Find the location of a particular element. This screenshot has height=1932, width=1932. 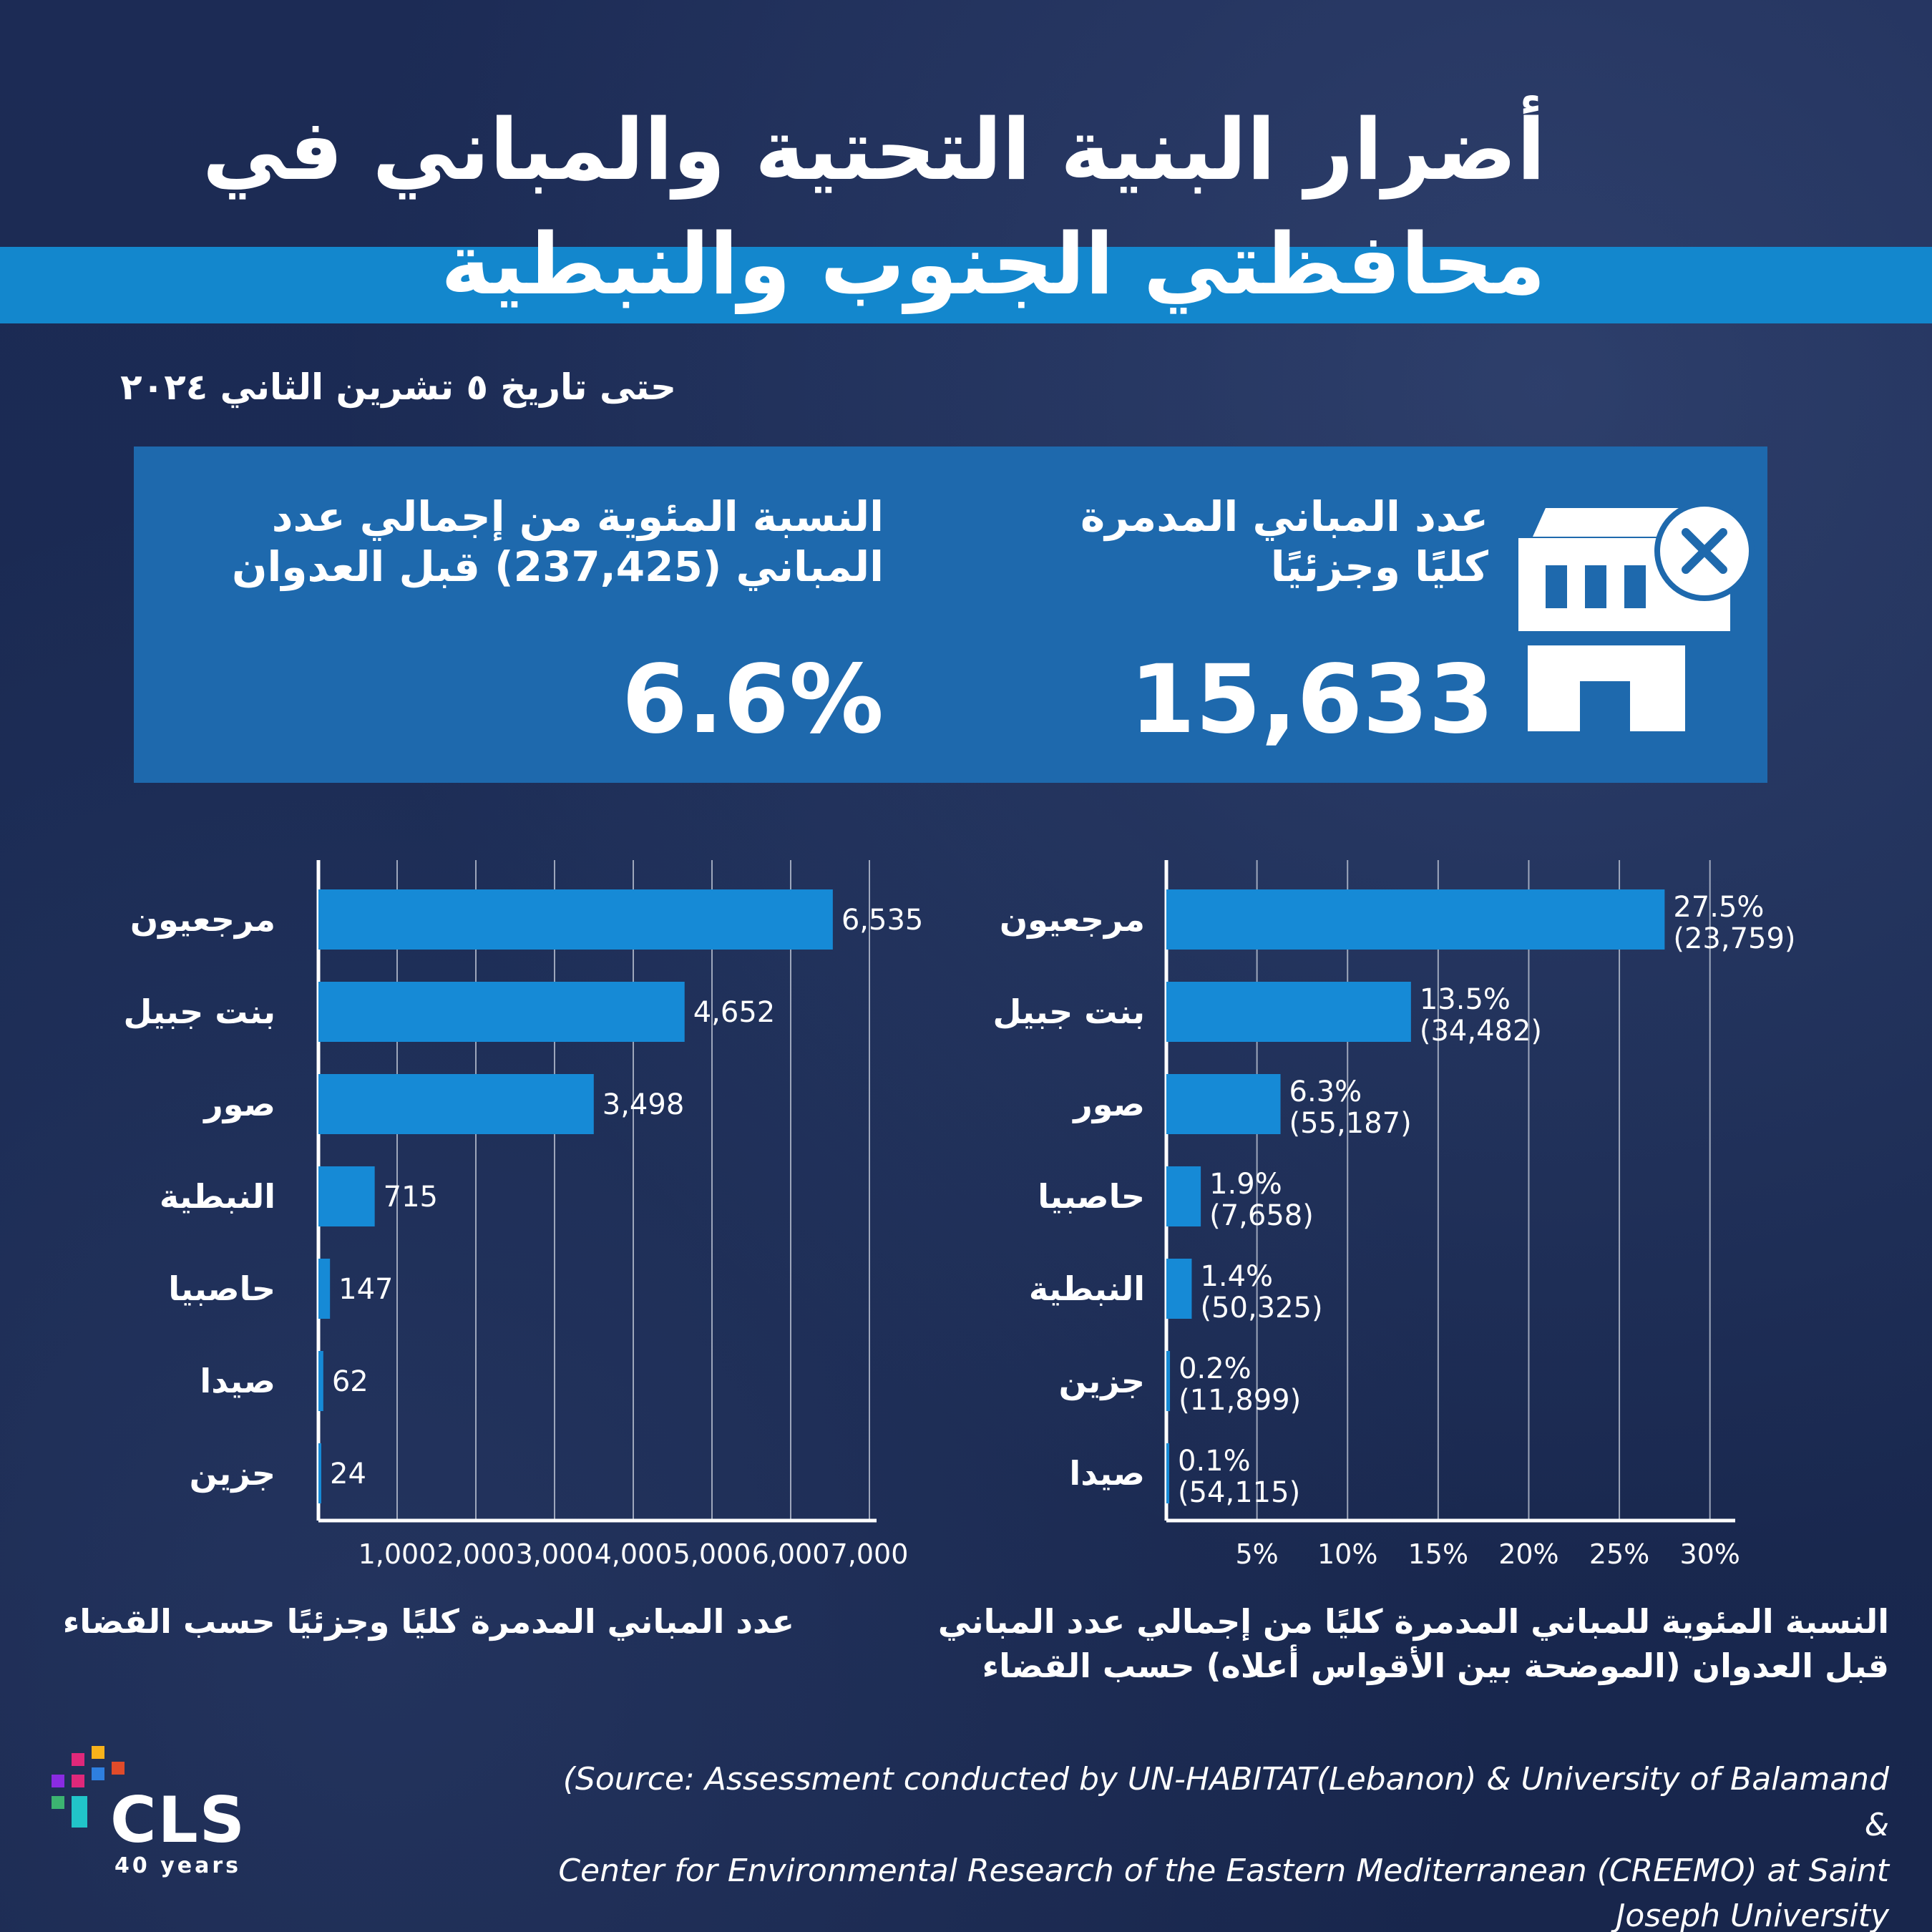

data-label: 4,652 is located at coordinates (735, 1012).